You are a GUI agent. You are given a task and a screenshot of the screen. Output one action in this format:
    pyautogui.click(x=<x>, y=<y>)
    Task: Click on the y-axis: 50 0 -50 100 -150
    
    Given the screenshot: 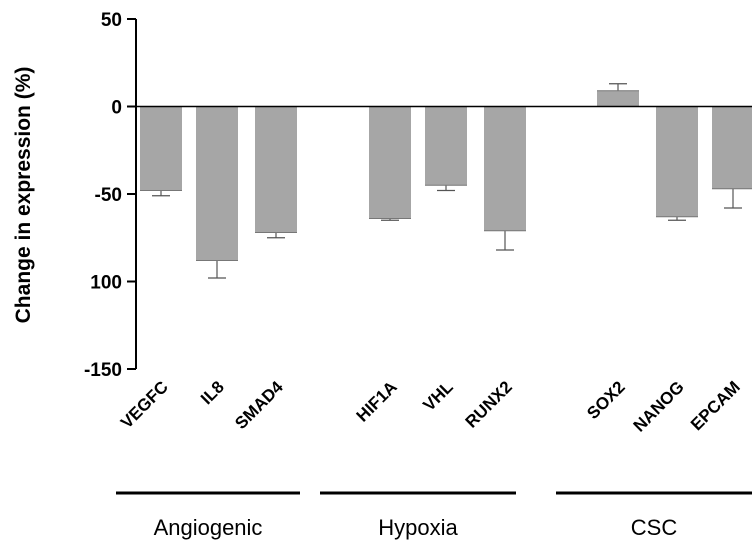 What is the action you would take?
    pyautogui.click(x=110, y=195)
    